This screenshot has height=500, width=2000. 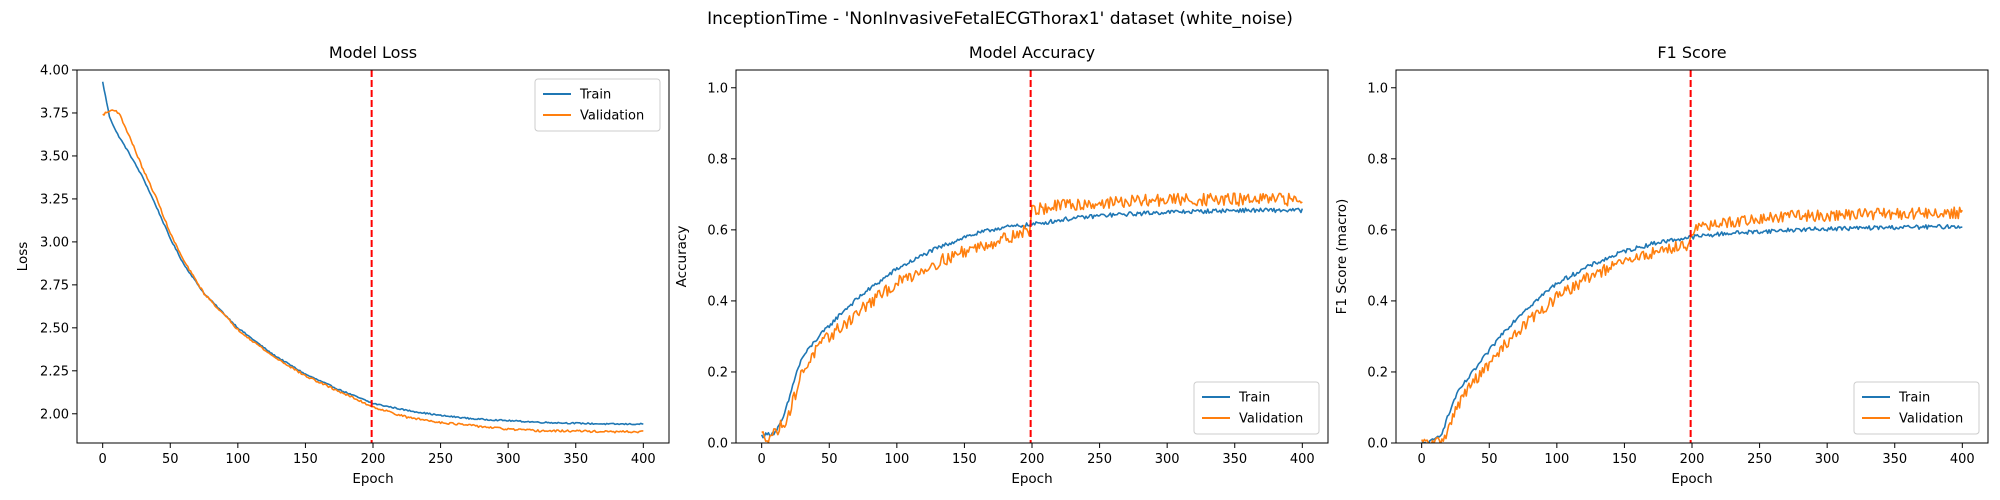 I want to click on chart-title: Model Accuracy, so click(x=1032, y=52).